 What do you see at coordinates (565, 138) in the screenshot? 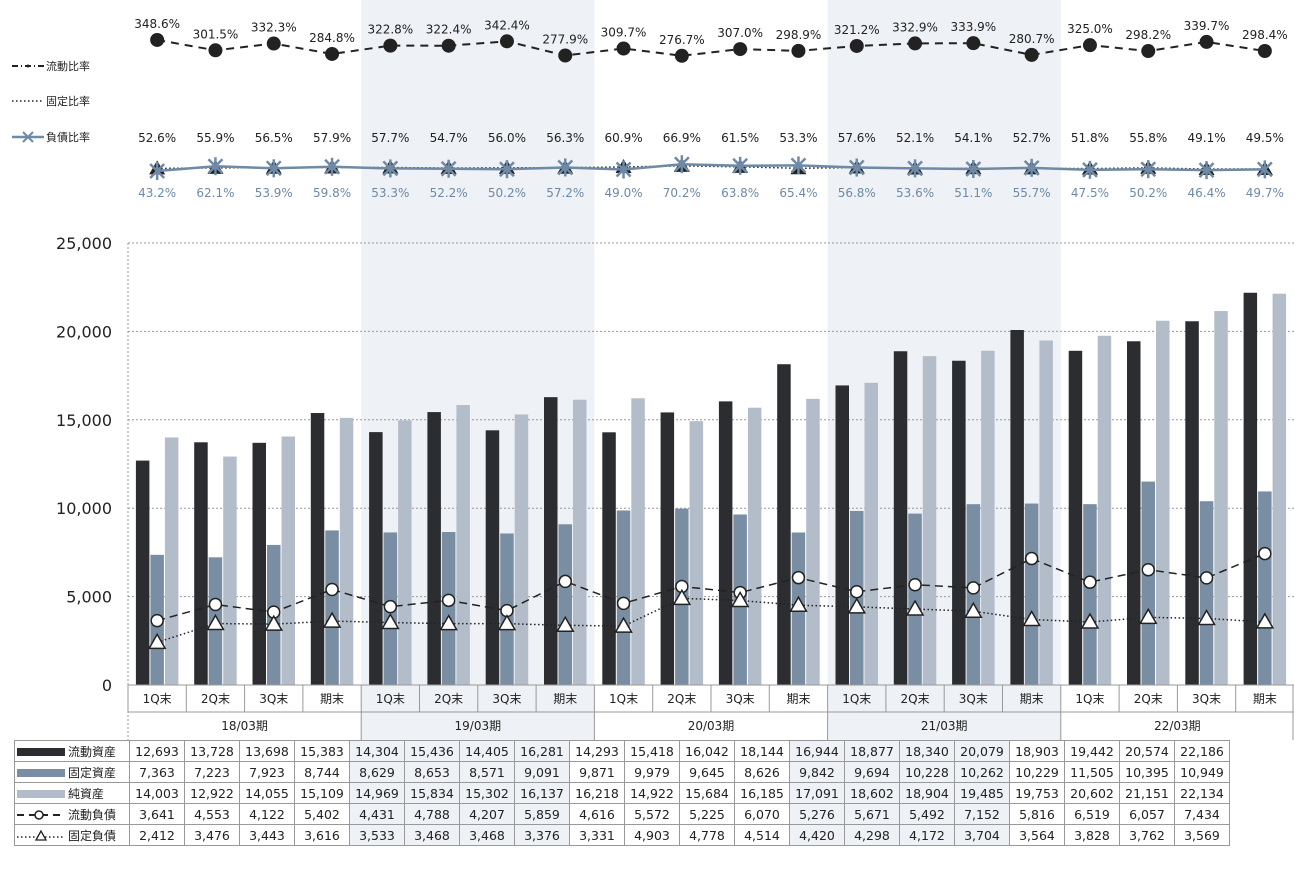
I see `fixed-ratio-label: 56.3%` at bounding box center [565, 138].